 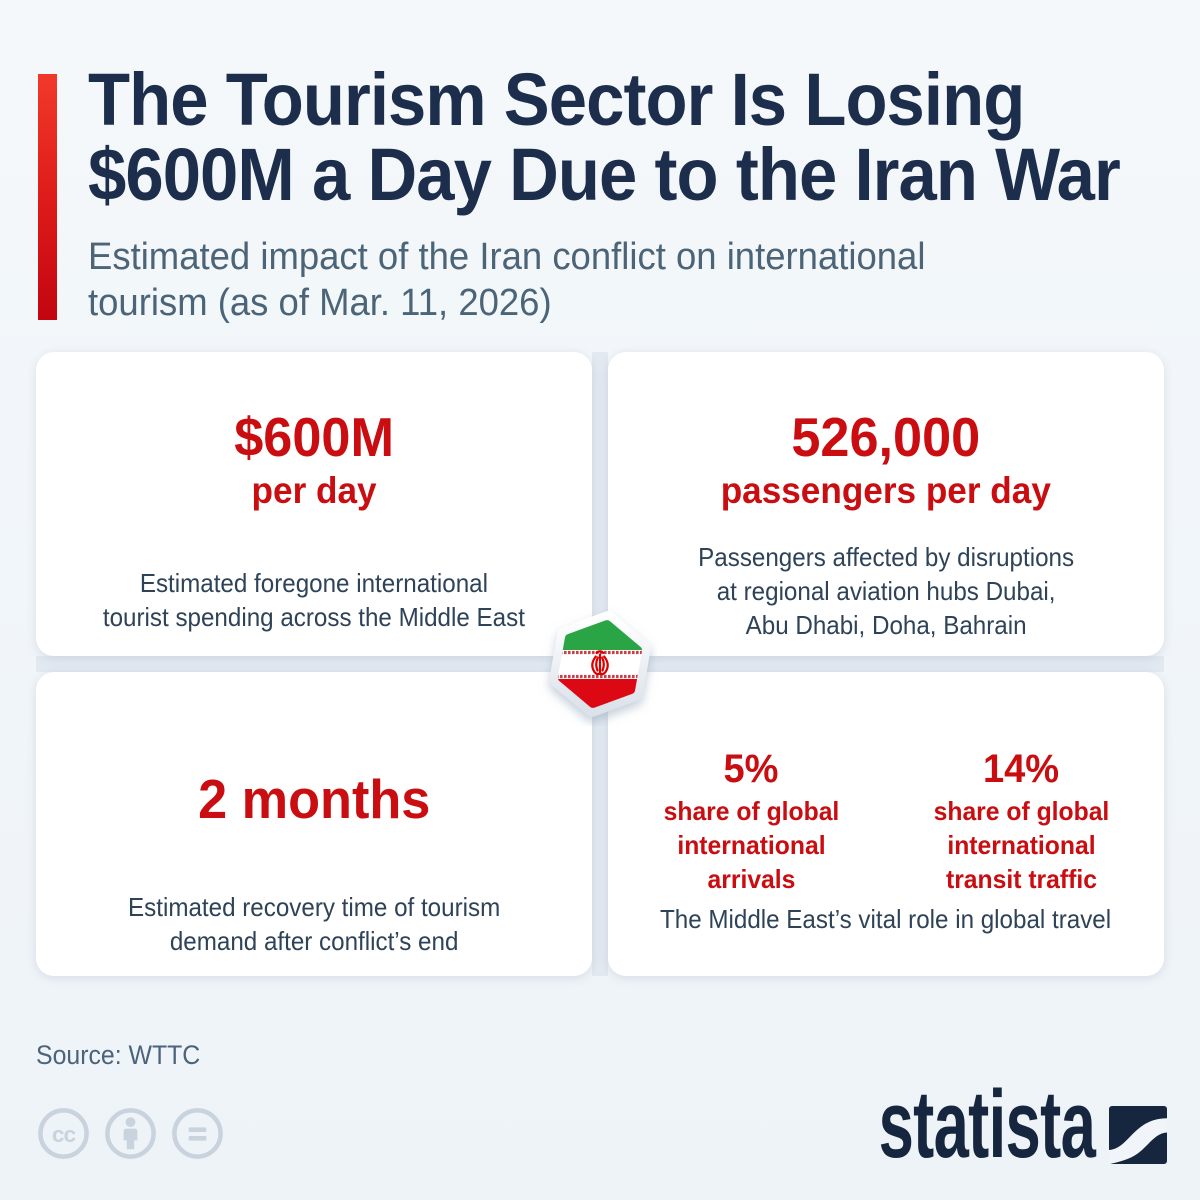 What do you see at coordinates (197, 1133) in the screenshot?
I see `cc-nd-icon` at bounding box center [197, 1133].